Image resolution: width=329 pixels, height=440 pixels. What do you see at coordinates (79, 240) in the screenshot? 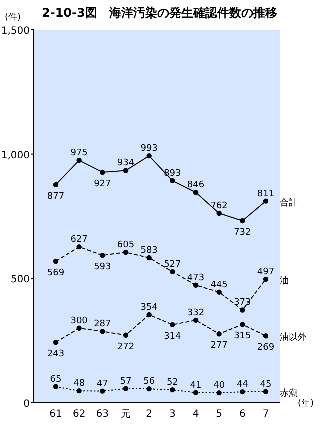
I see `data-label: 627` at bounding box center [79, 240].